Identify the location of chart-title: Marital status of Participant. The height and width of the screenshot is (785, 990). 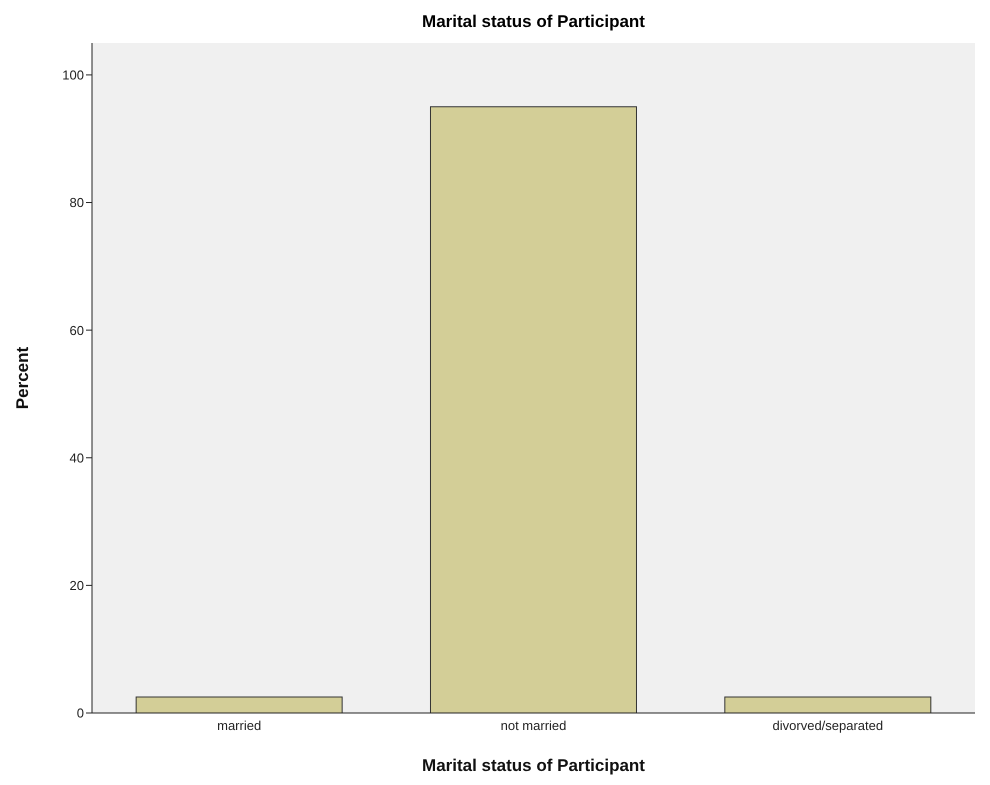
(533, 22).